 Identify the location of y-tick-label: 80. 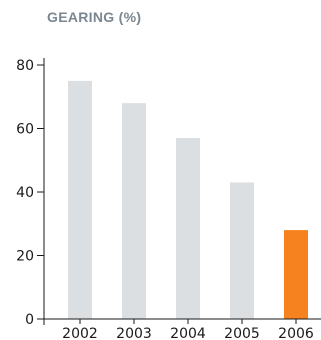
(25, 66).